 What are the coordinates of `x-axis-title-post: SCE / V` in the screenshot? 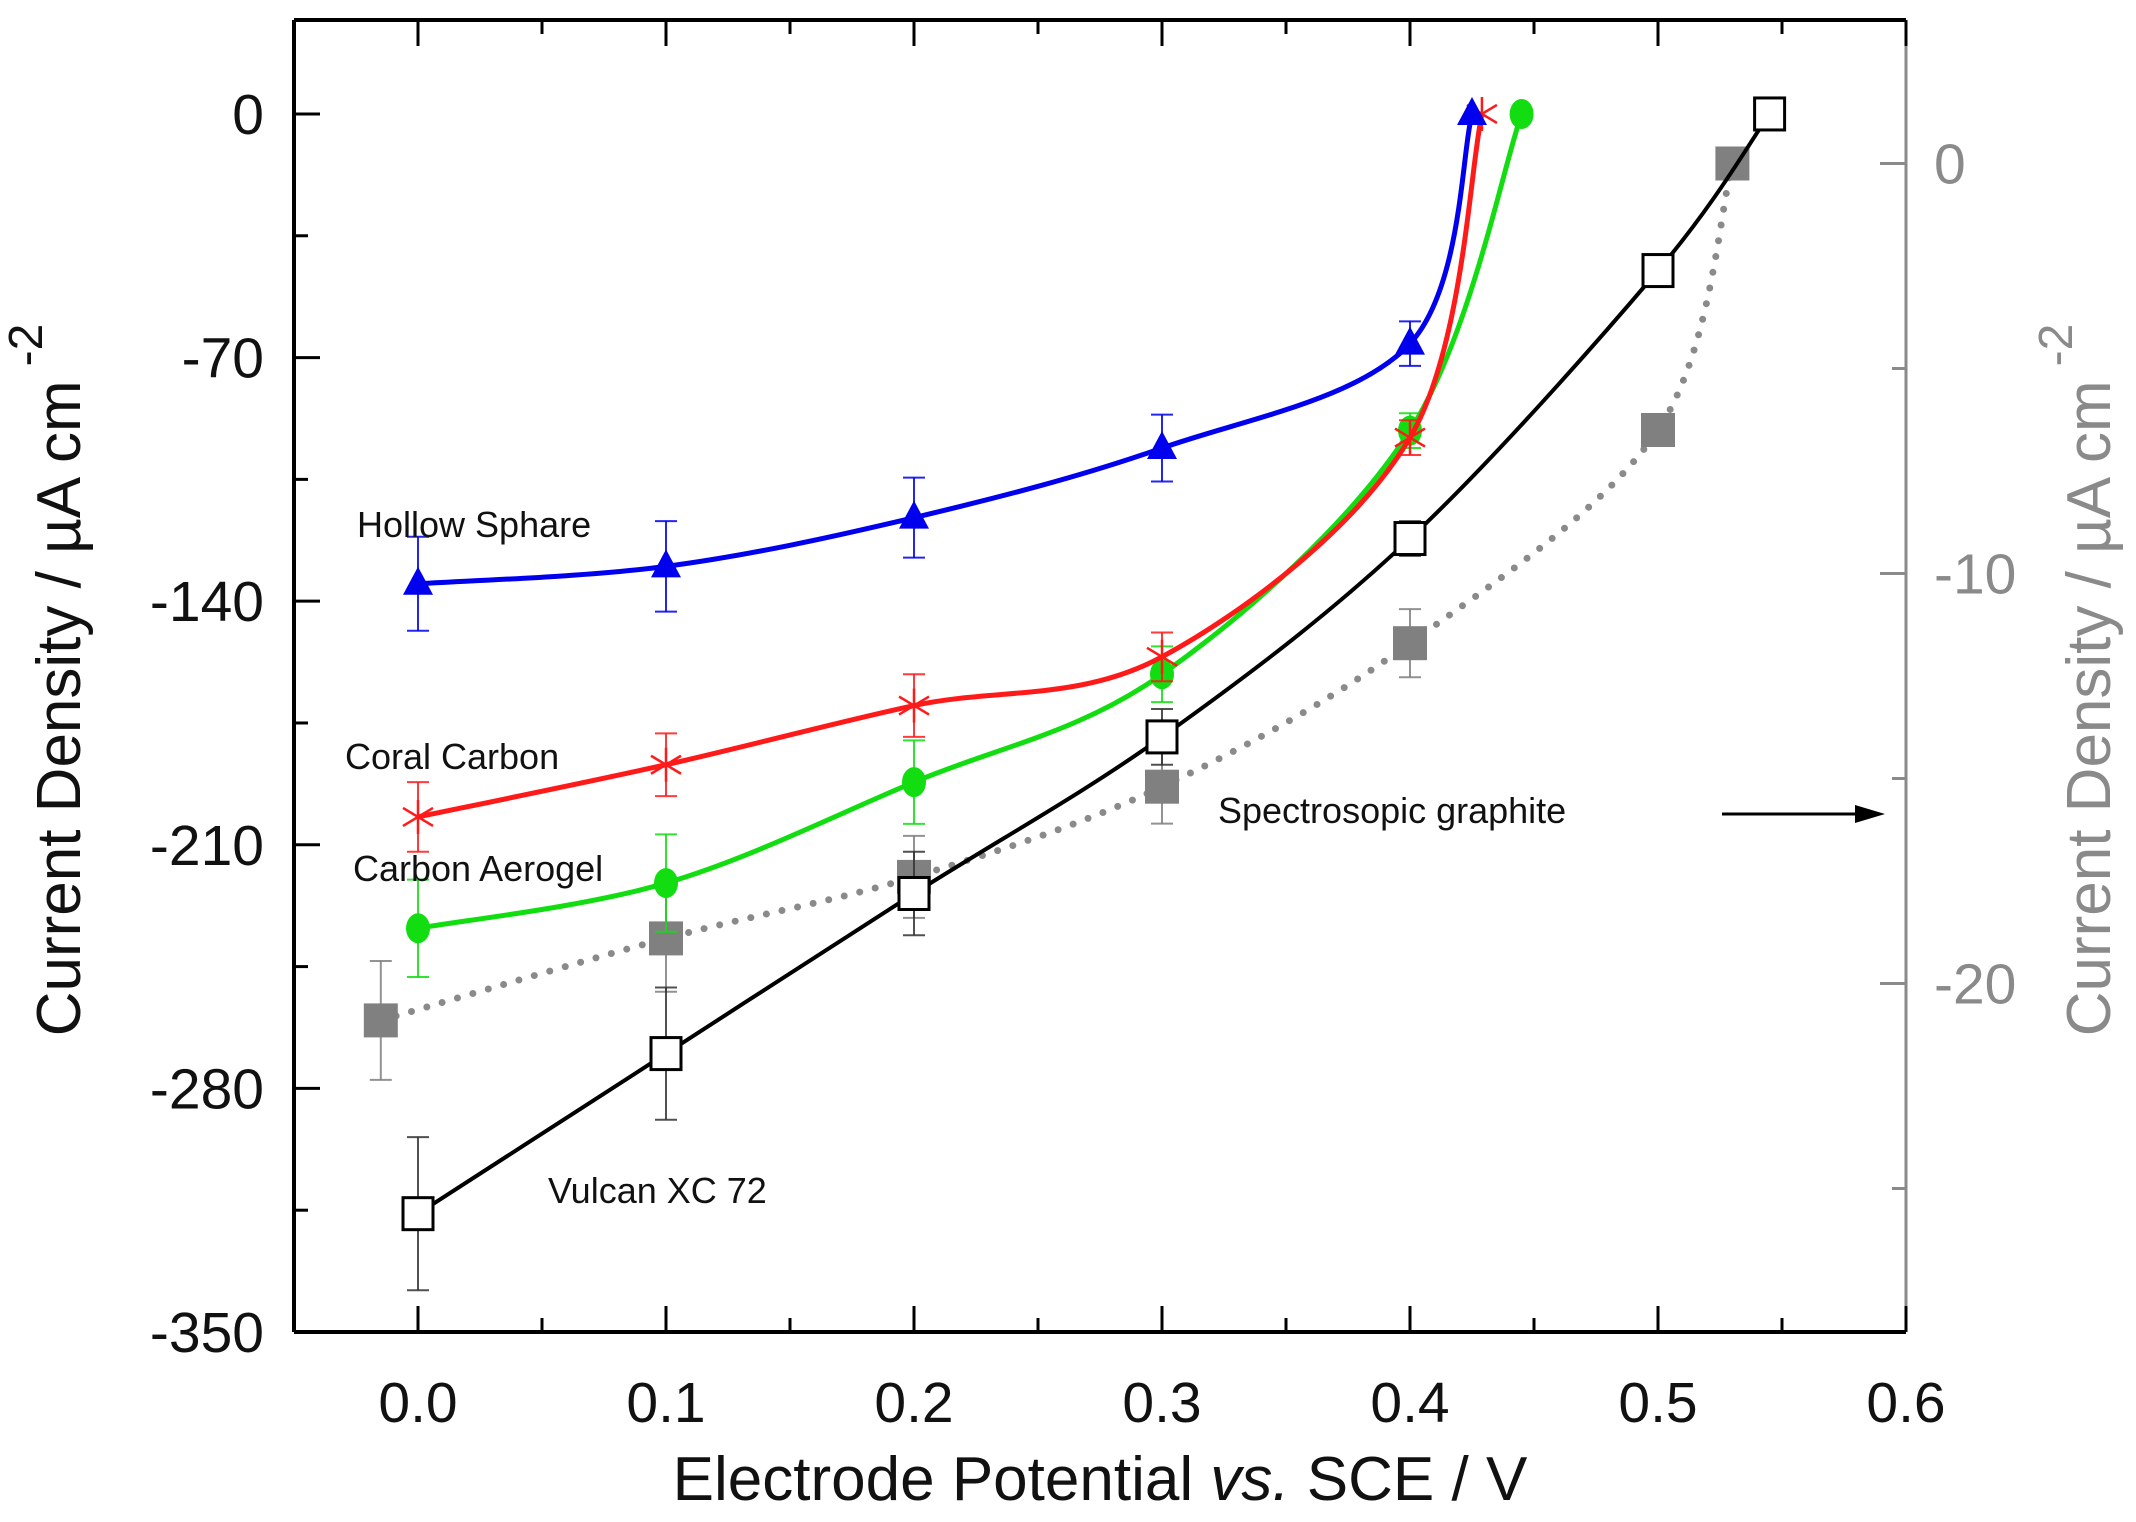 It's located at (1409, 1479).